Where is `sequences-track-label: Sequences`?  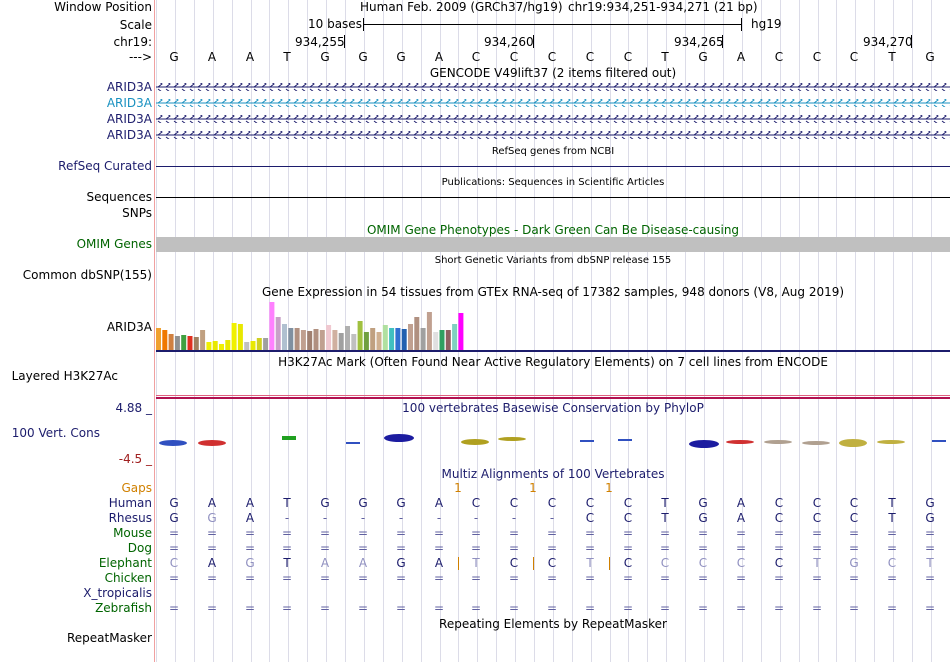 sequences-track-label: Sequences is located at coordinates (119, 197).